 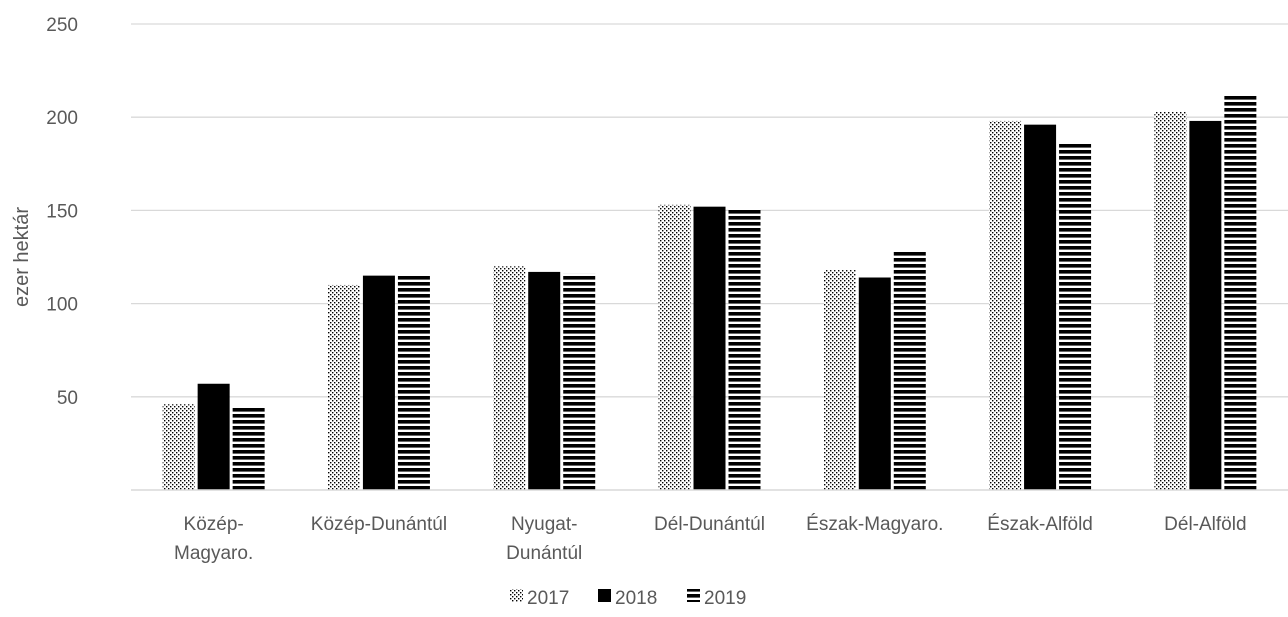 What do you see at coordinates (544, 553) in the screenshot?
I see `x-tick-label: Dunántúl` at bounding box center [544, 553].